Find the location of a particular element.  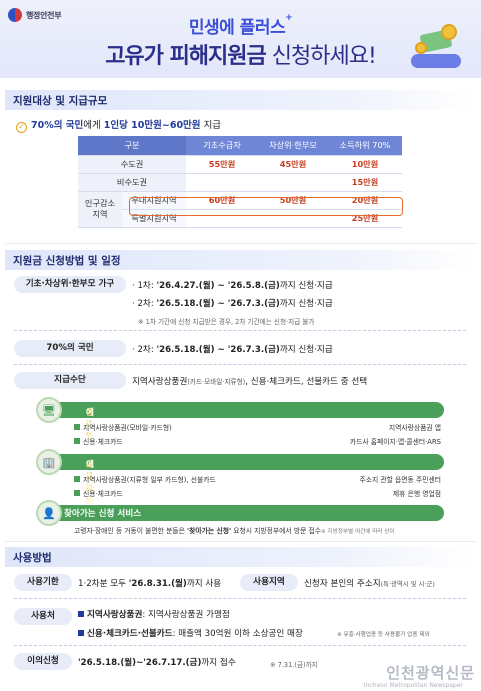

round-dates: '26.5.18.(월) ~ '26.7.3.(금) is located at coordinates (218, 304).